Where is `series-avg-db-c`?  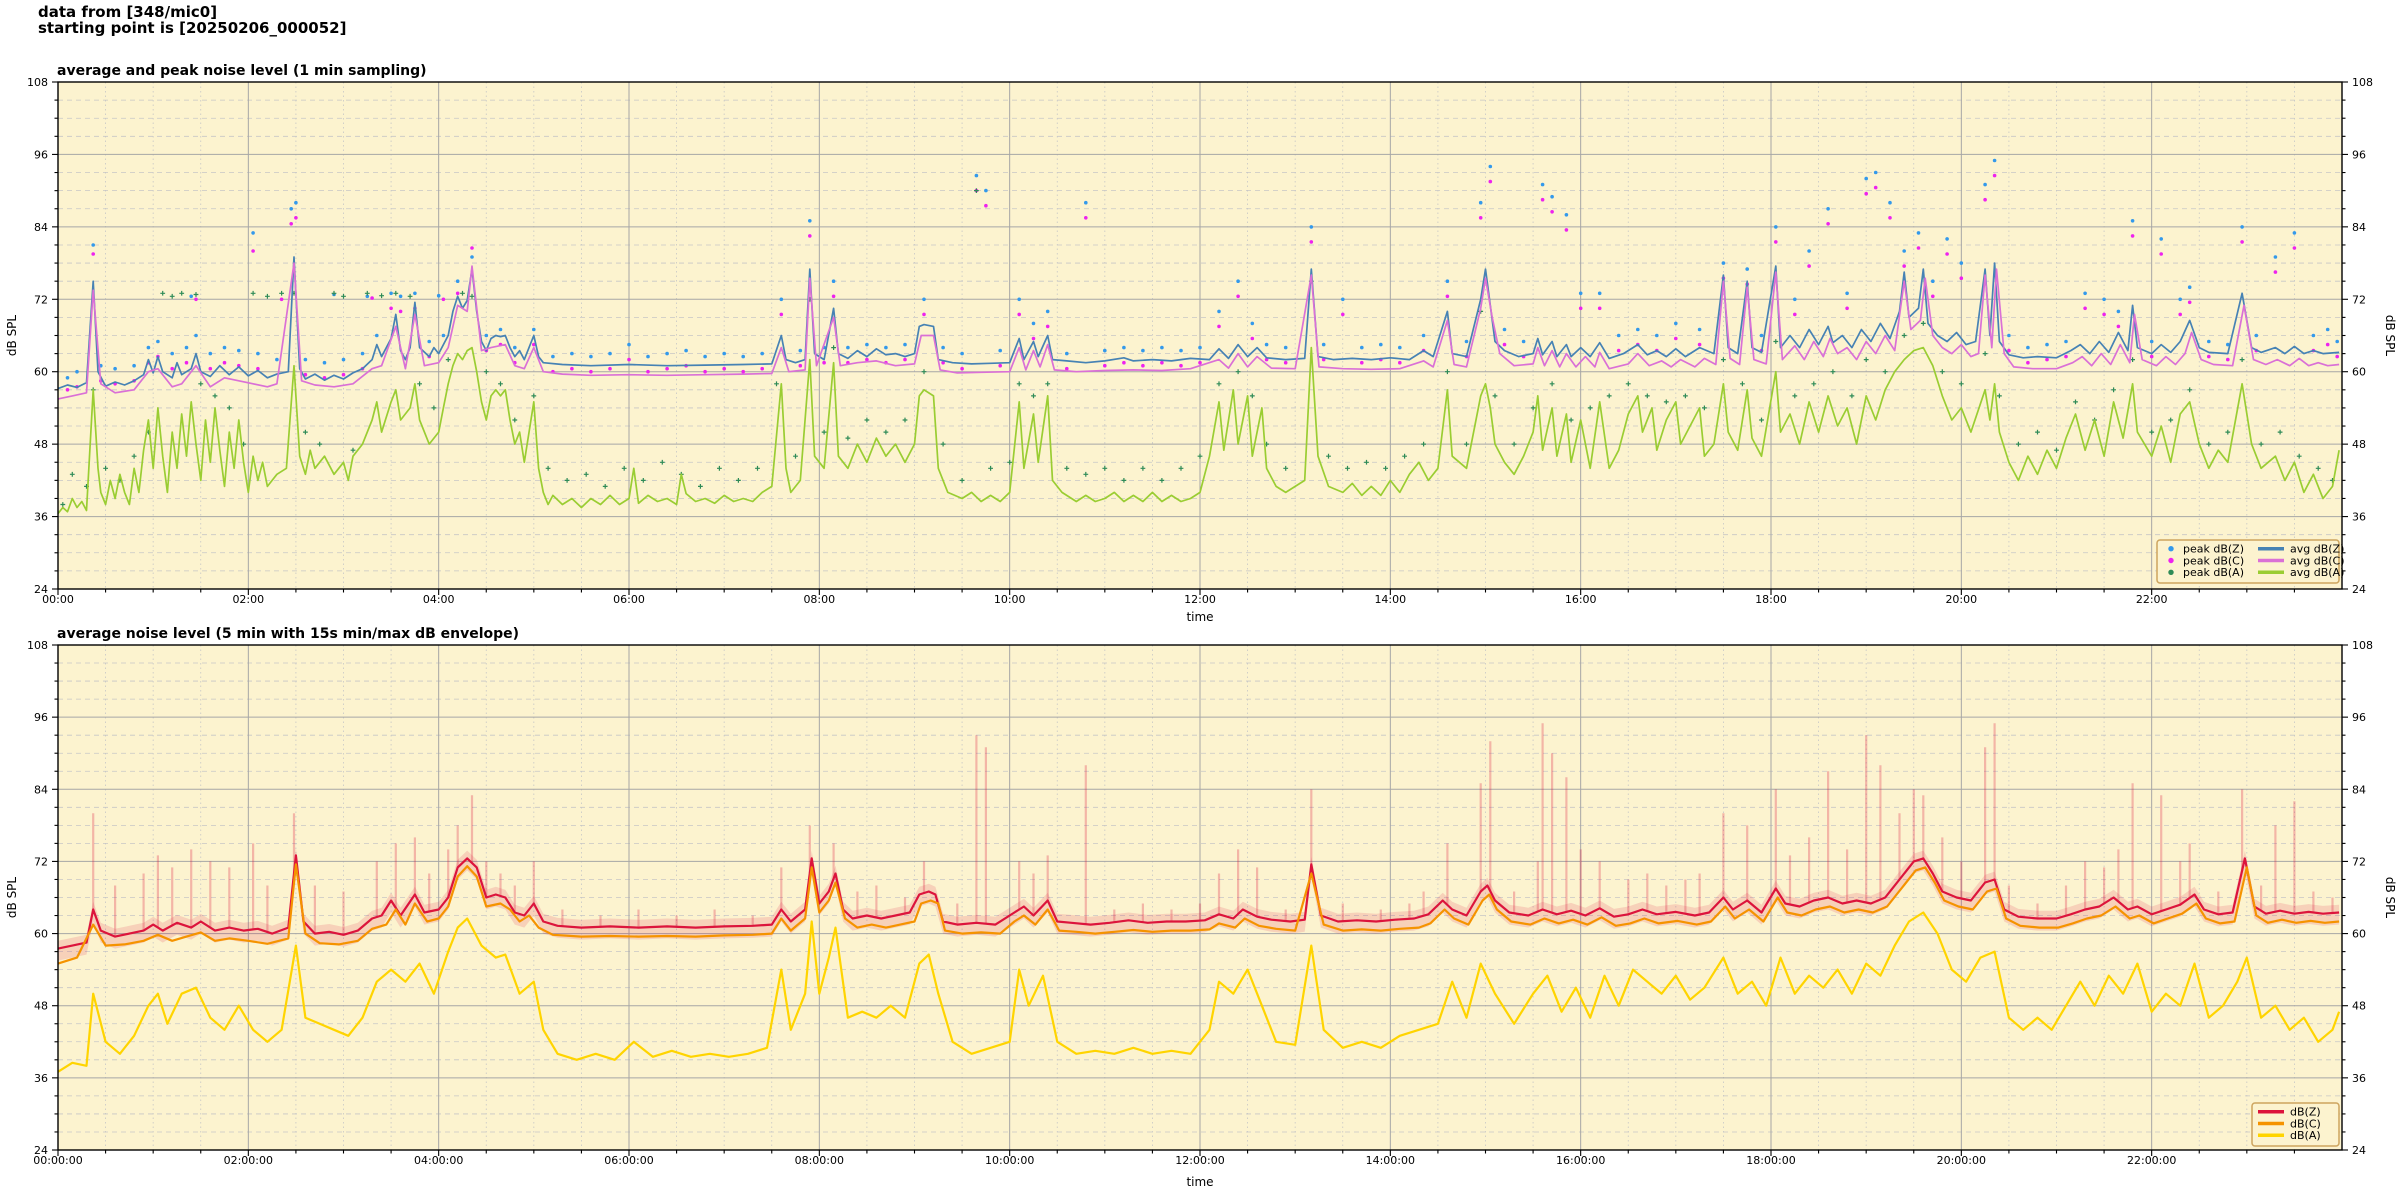
series-avg-db-c is located at coordinates (1198, 331).